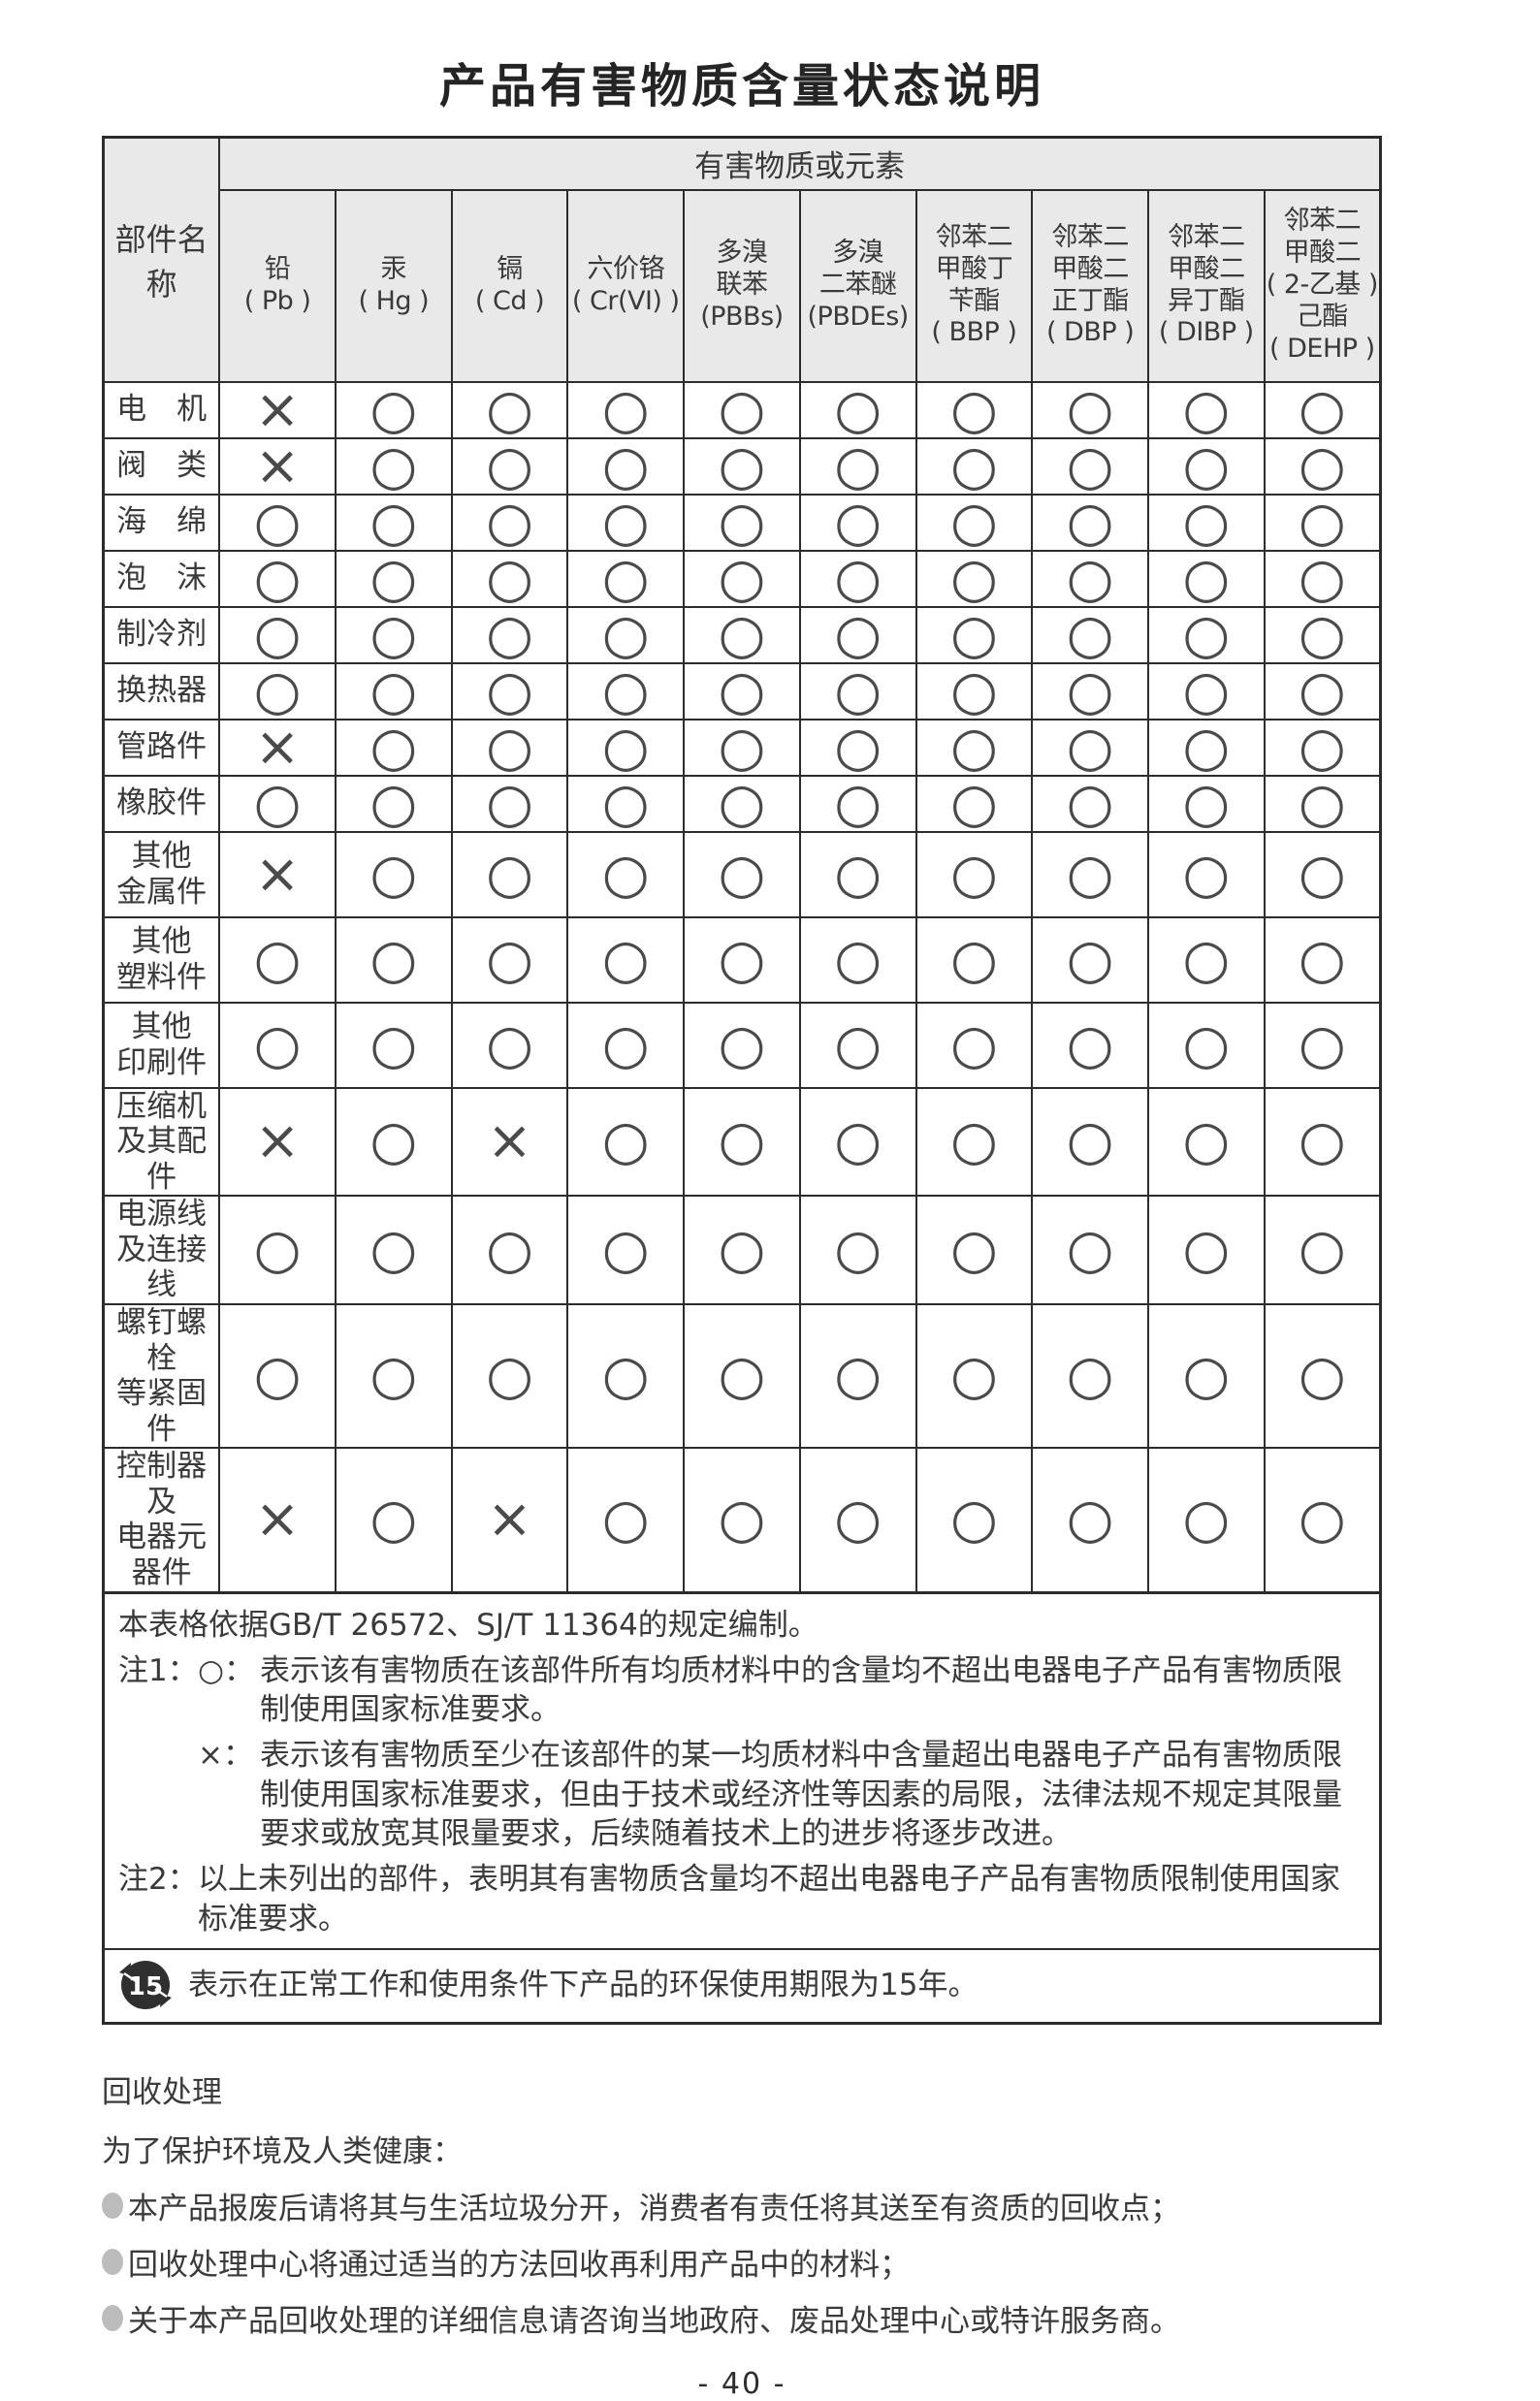 This screenshot has height=2401, width=1540. Describe the element at coordinates (742, 2383) in the screenshot. I see `page-number: - 40 -` at that location.